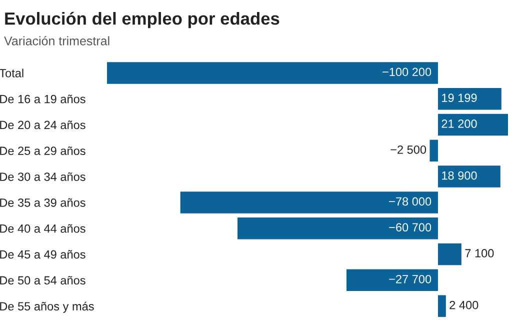 This screenshot has height=333, width=520. Describe the element at coordinates (459, 124) in the screenshot. I see `data-label: 21 200` at that location.